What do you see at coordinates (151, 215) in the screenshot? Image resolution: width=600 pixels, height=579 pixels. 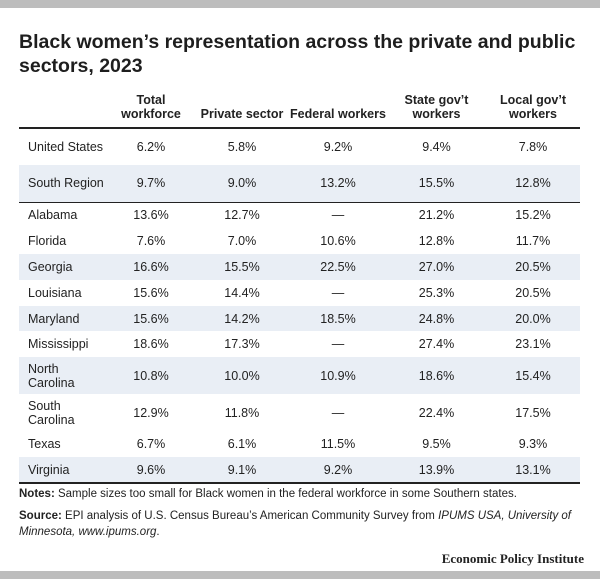 I see `table-cell: 13.6%` at bounding box center [151, 215].